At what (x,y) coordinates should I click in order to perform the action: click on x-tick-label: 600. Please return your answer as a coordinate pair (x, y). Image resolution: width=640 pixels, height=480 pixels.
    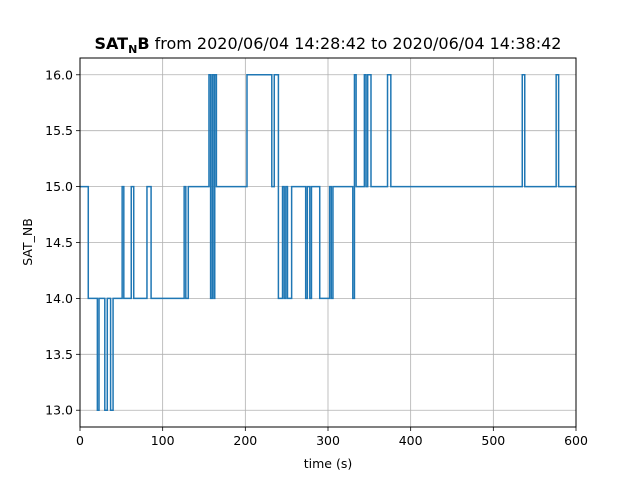
    Looking at the image, I should click on (576, 440).